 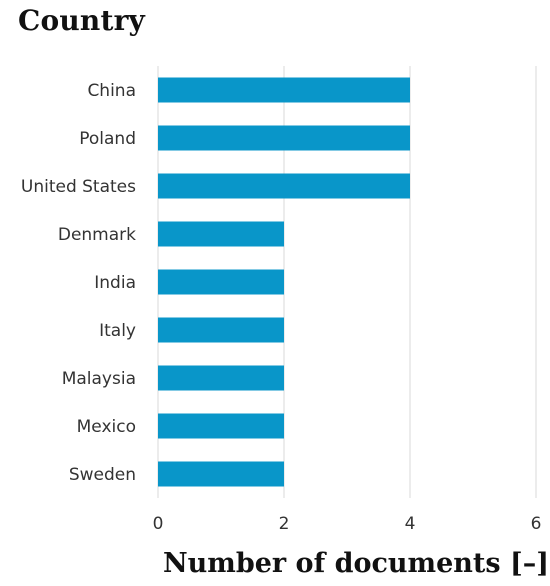 What do you see at coordinates (347, 524) in the screenshot?
I see `x-tick-labels: 0 2 4 6` at bounding box center [347, 524].